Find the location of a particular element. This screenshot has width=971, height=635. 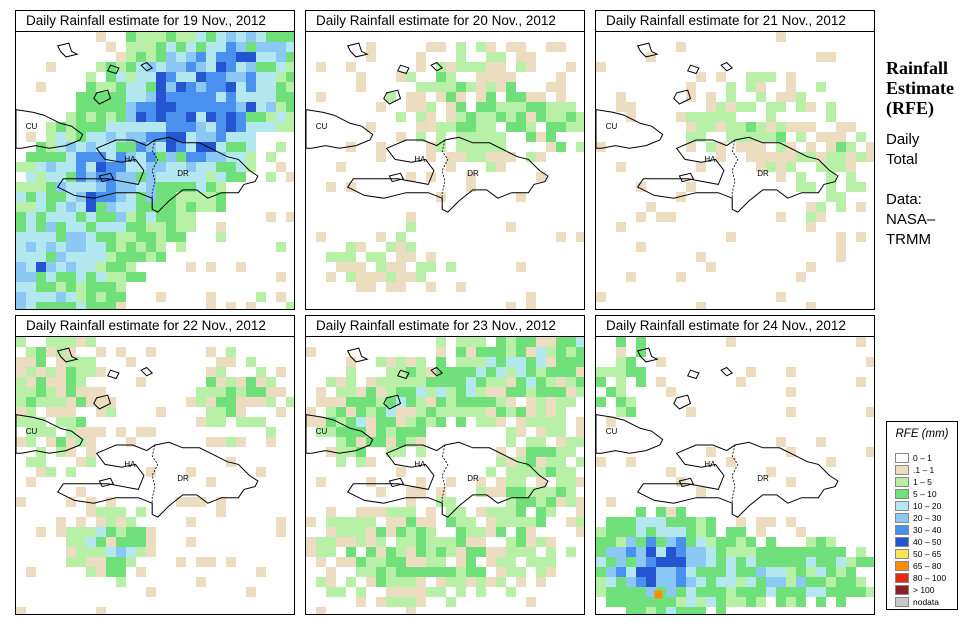

mayaguana-coastline is located at coordinates (113, 374).